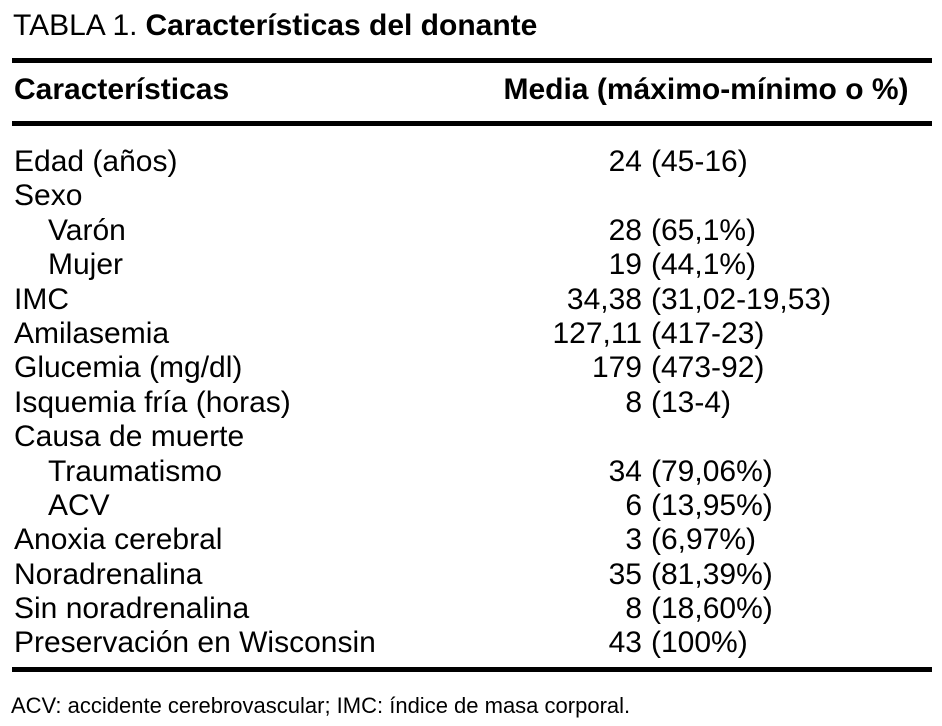 The width and height of the screenshot is (942, 726). I want to click on row-mean-value: 24, so click(625, 161).